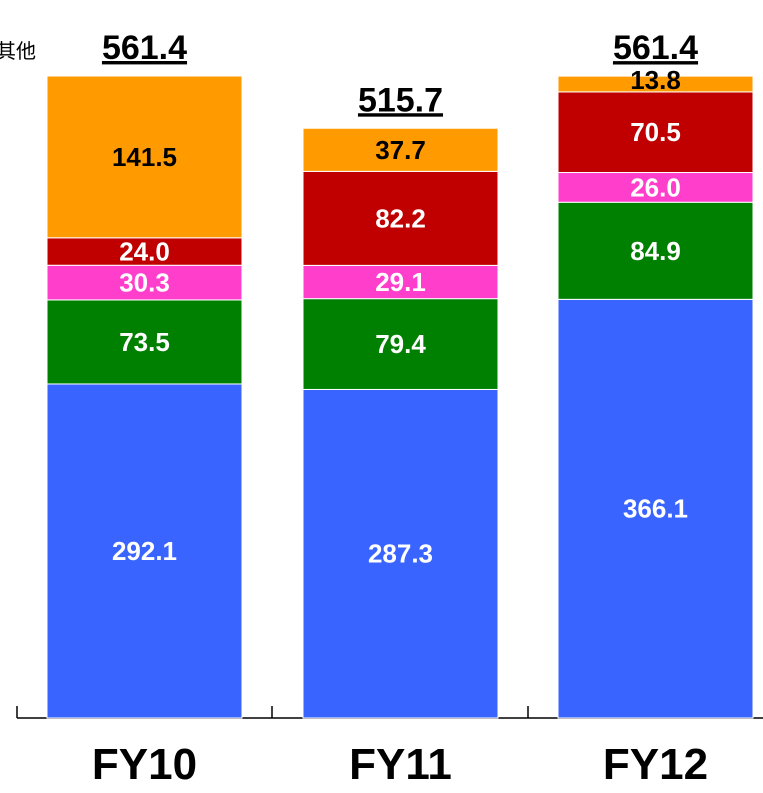 This screenshot has width=763, height=793. I want to click on data-label-fy11-1: 79.4, so click(400, 344).